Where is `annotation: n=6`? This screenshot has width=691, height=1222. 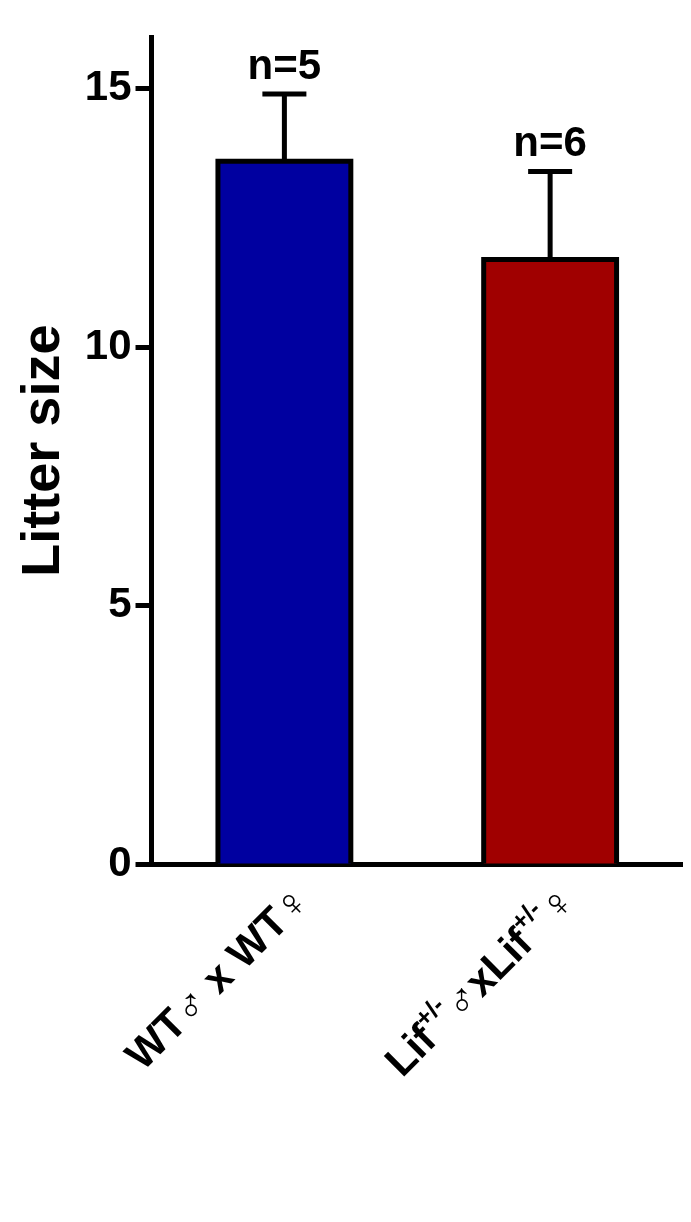
annotation: n=6 is located at coordinates (550, 142).